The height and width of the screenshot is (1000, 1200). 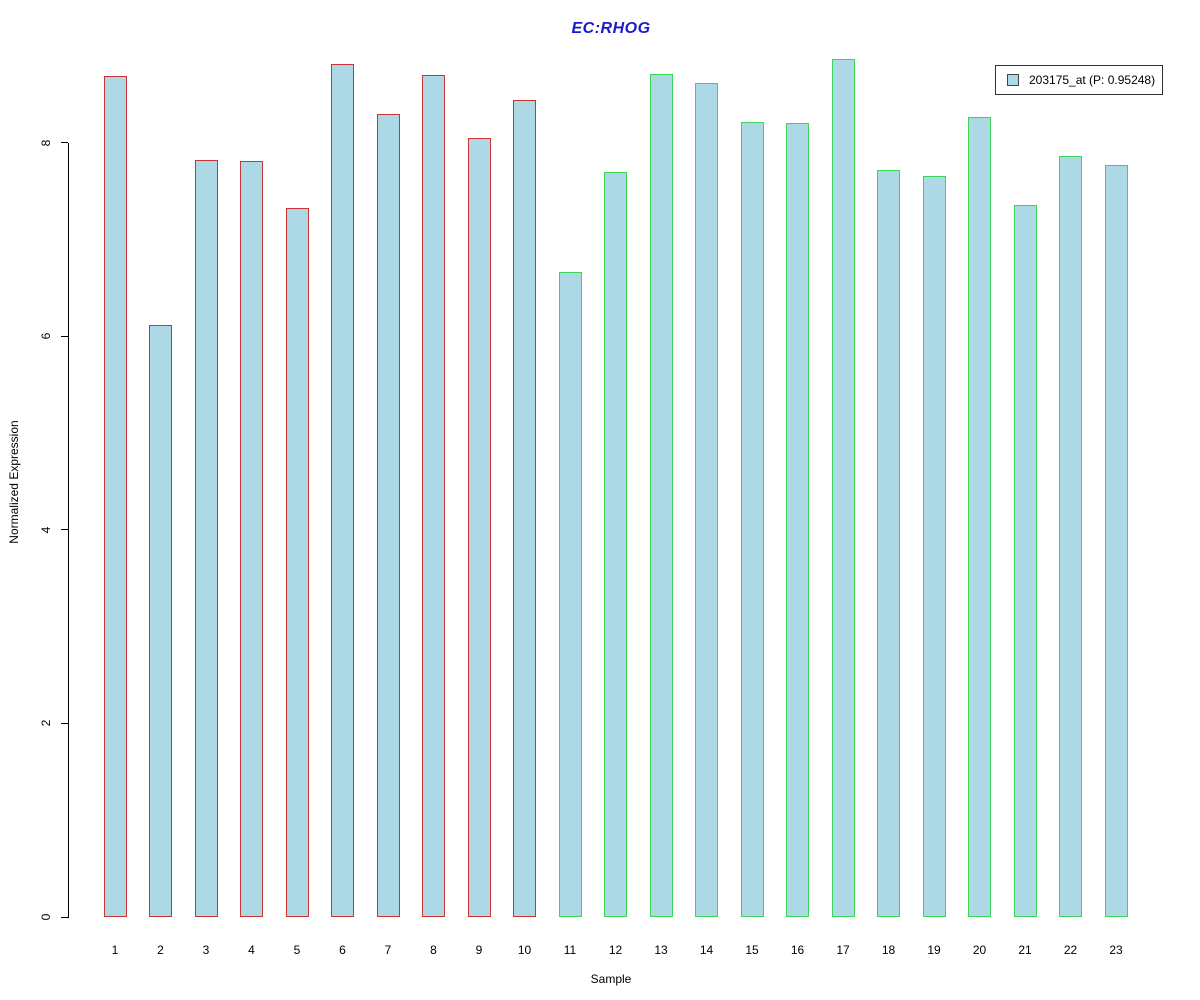 What do you see at coordinates (615, 950) in the screenshot?
I see `x-tick-label-12: 12` at bounding box center [615, 950].